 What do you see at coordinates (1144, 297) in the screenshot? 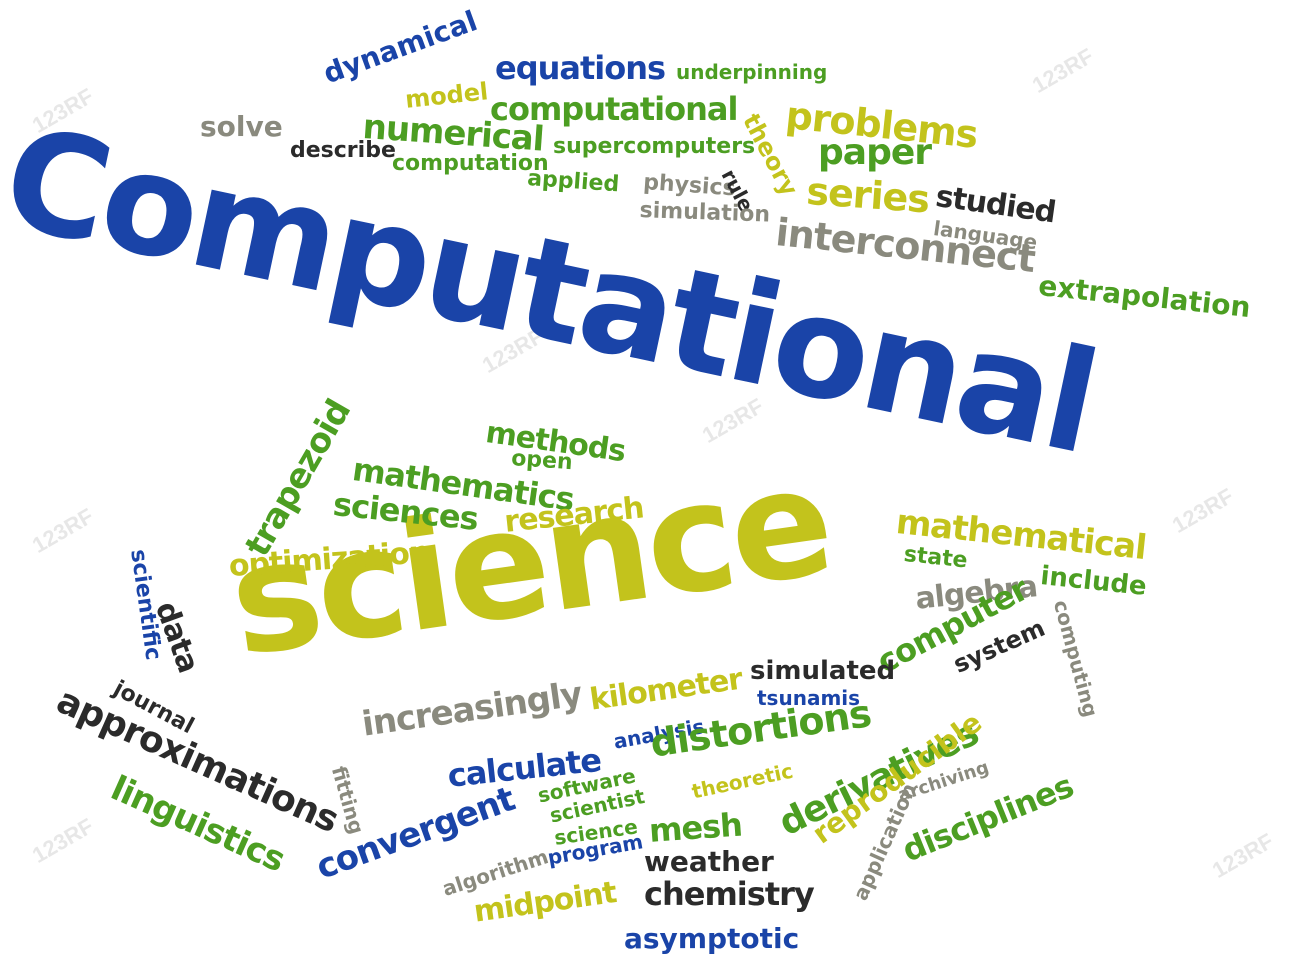
I see `word-extrapolation: extrapolation` at bounding box center [1144, 297].